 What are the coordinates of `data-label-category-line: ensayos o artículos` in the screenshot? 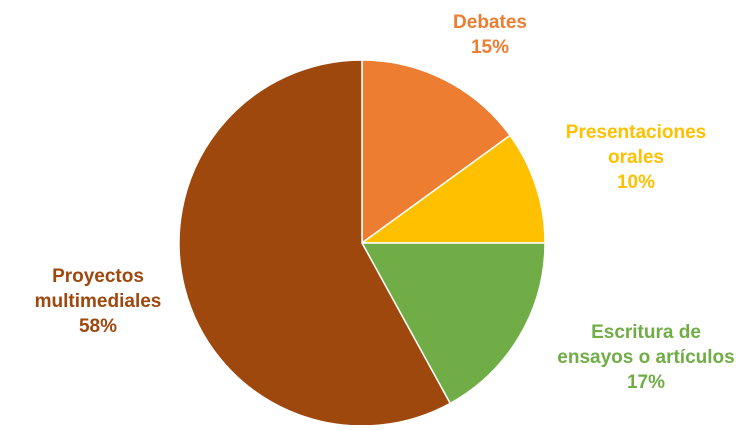 It's located at (645, 357).